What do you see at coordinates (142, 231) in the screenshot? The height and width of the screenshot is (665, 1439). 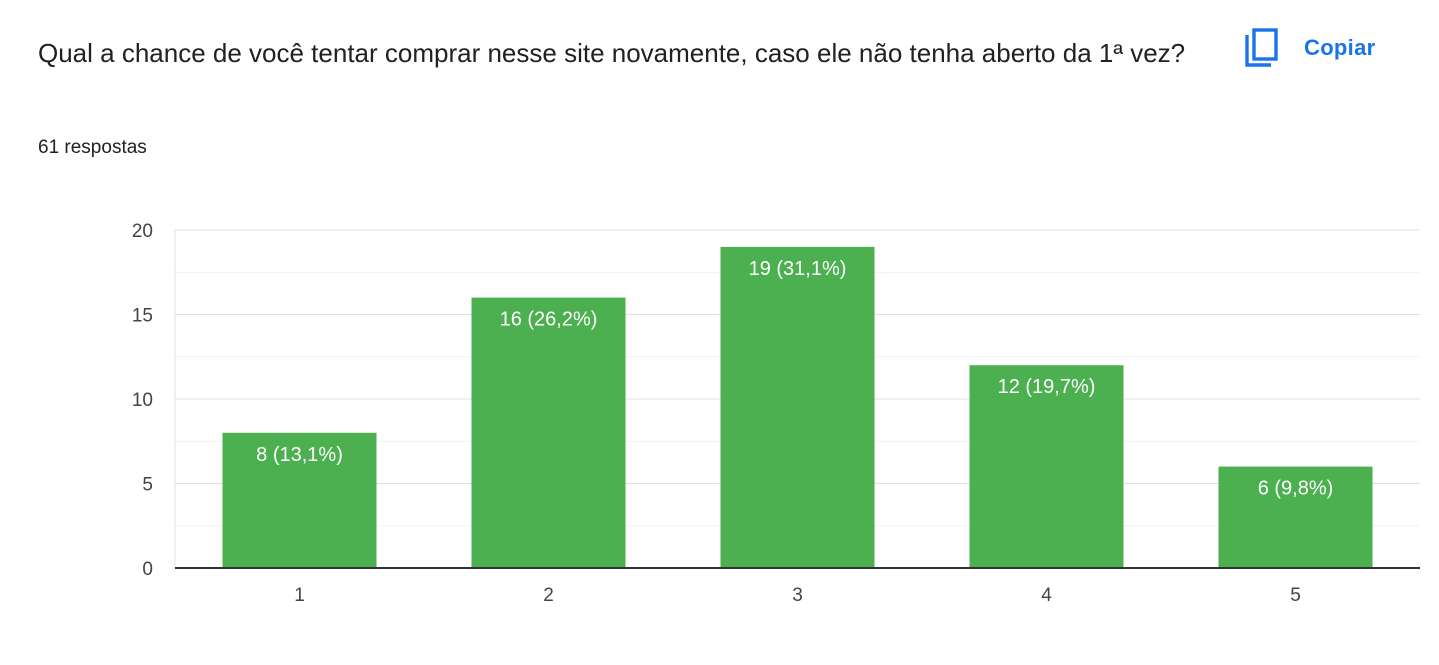 I see `y-tick-label: 20` at bounding box center [142, 231].